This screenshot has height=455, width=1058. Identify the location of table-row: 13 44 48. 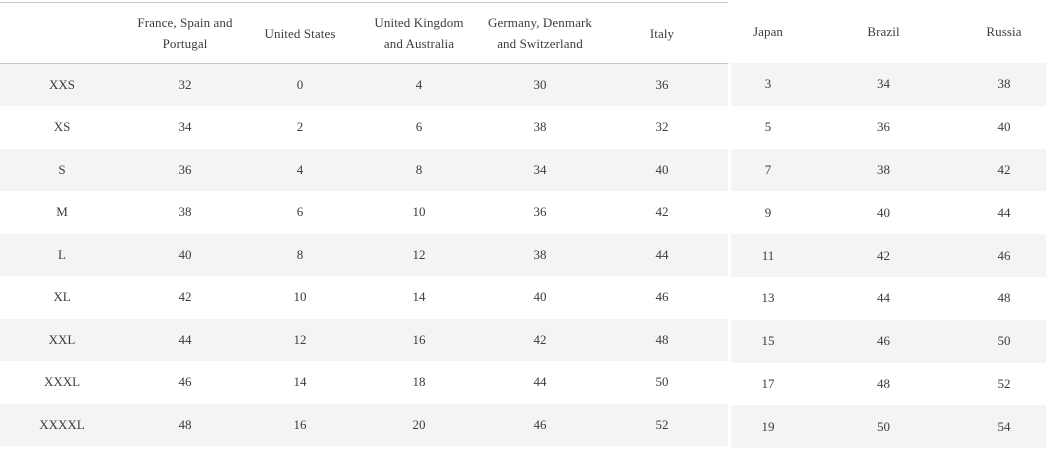
(888, 298).